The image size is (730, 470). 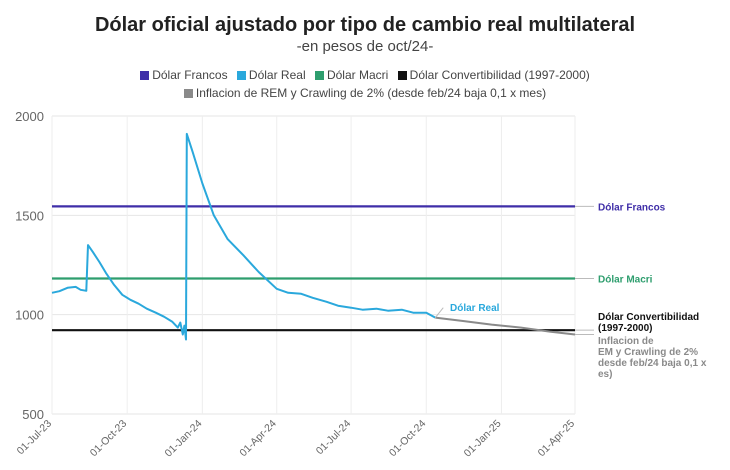 I want to click on legend-label-real: Dólar Real, so click(x=277, y=75).